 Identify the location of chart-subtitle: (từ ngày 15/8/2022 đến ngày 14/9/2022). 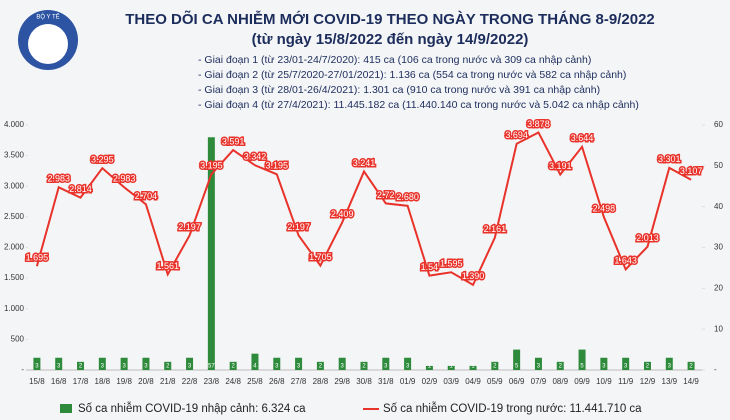
(390, 39).